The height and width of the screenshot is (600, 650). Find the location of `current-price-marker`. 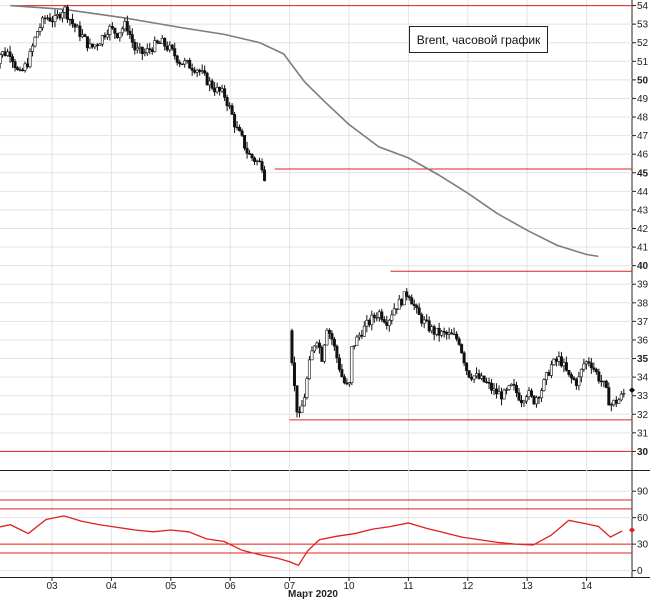

current-price-marker is located at coordinates (632, 390).